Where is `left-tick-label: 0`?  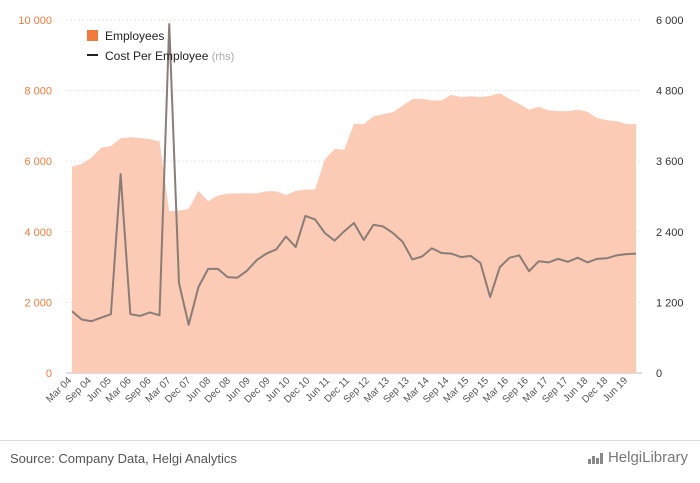
left-tick-label: 0 is located at coordinates (49, 374).